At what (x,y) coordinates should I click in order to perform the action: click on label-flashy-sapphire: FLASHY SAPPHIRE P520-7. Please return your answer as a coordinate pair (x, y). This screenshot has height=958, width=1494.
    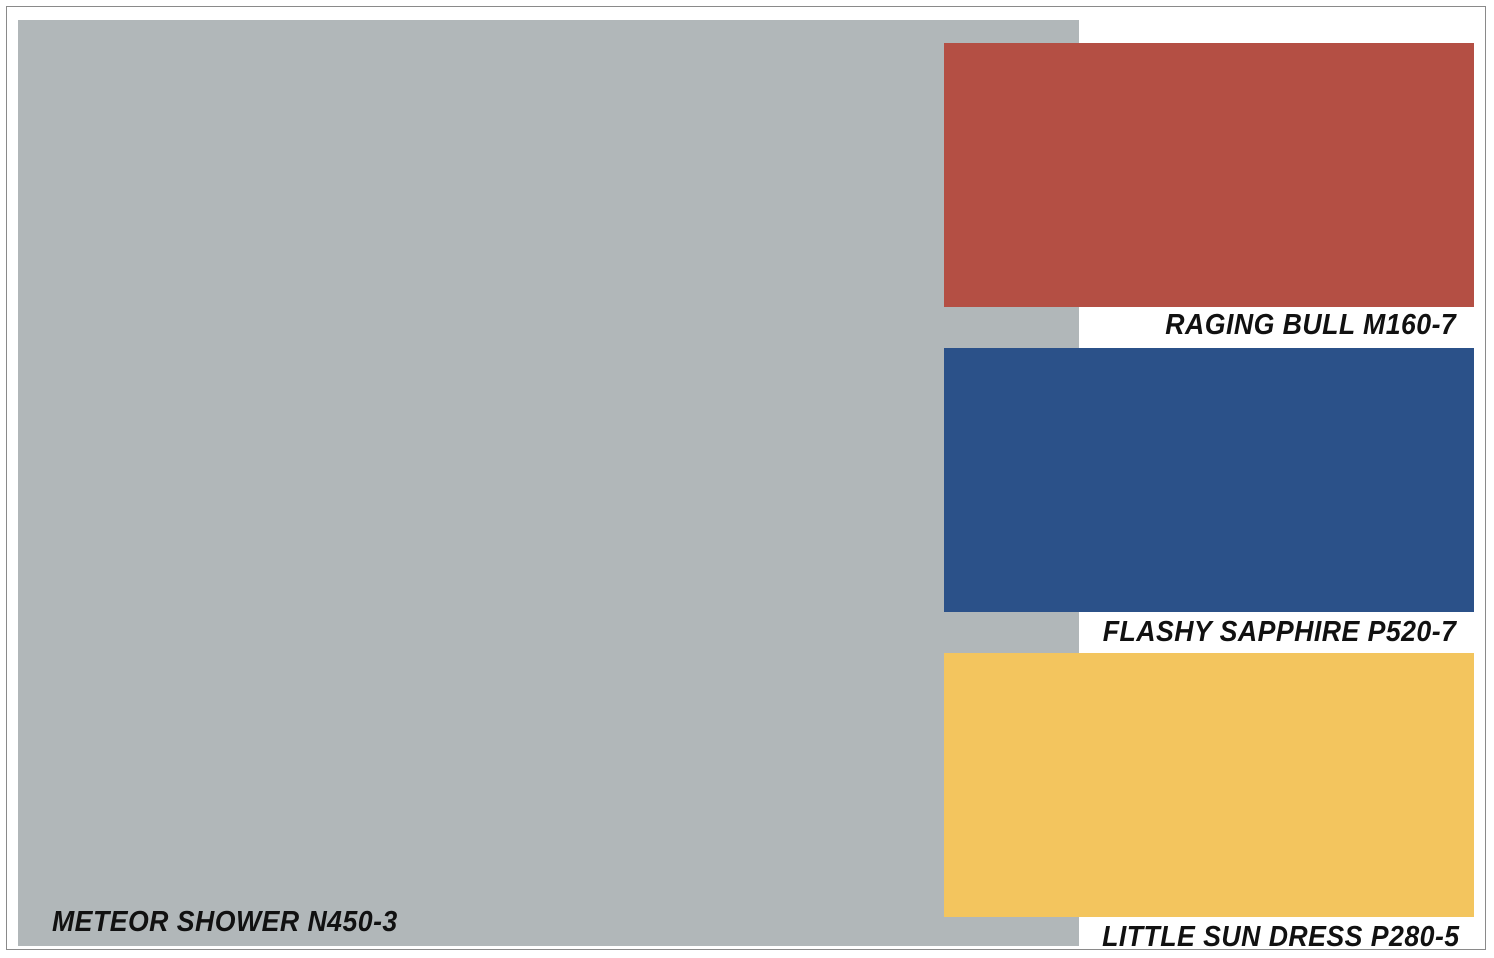
    Looking at the image, I should click on (1279, 632).